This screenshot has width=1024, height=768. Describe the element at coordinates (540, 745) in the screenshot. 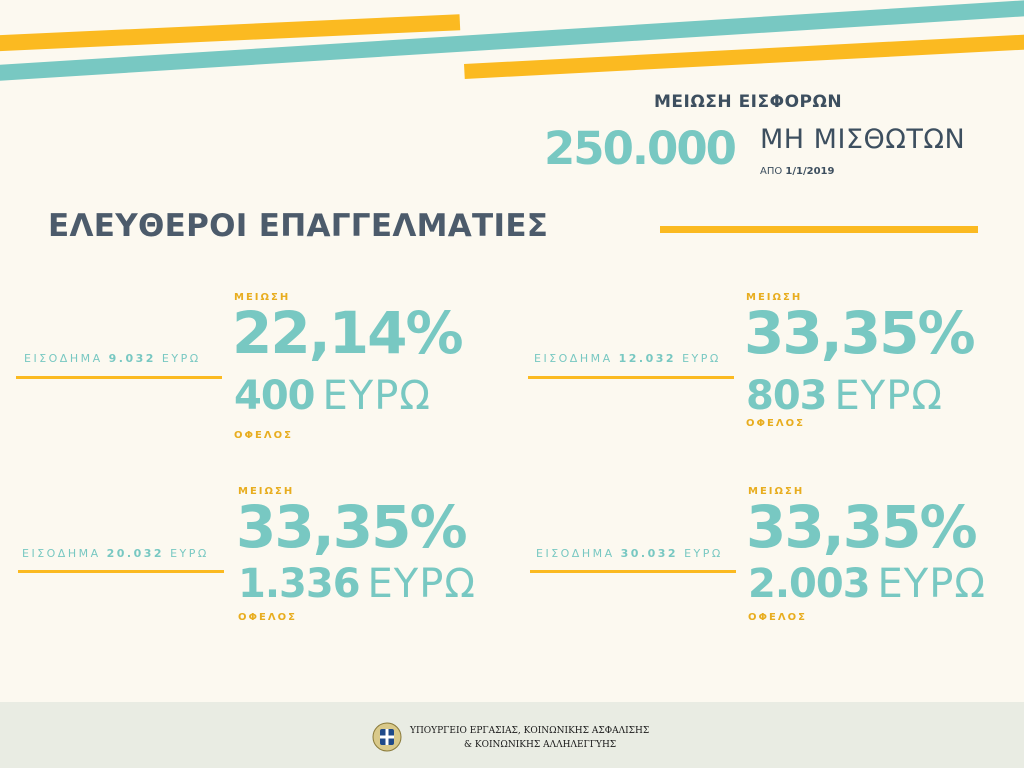

I see `ministry-line-2: & ΚΟΙΝΩΝΙΚΗΣ ΑΛΛΗΛΕΓΓΥΗΣ` at that location.